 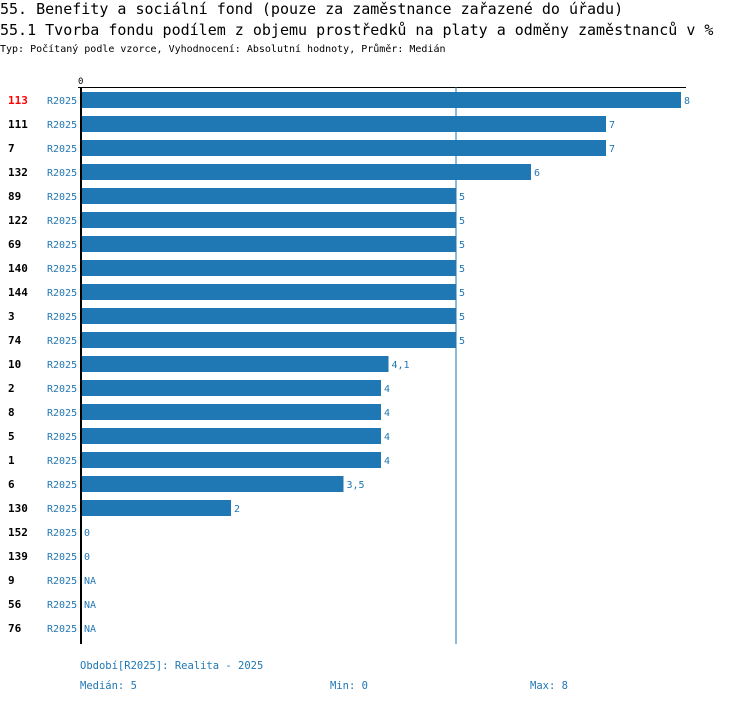 I want to click on row-id-label: 2, so click(x=11, y=388).